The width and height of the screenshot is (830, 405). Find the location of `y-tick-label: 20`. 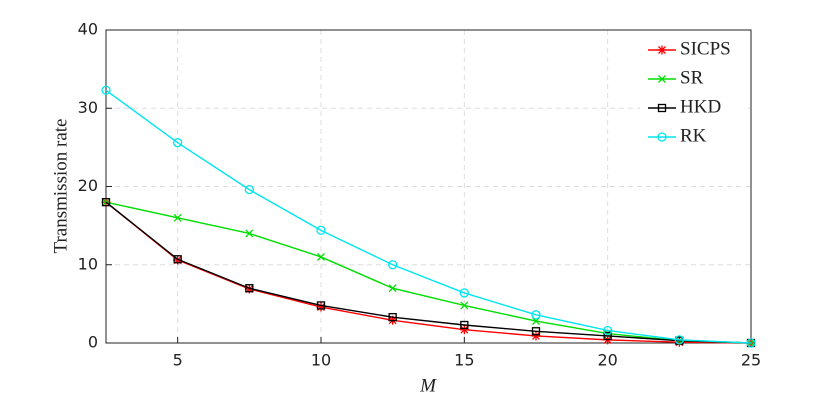

y-tick-label: 20 is located at coordinates (88, 185).